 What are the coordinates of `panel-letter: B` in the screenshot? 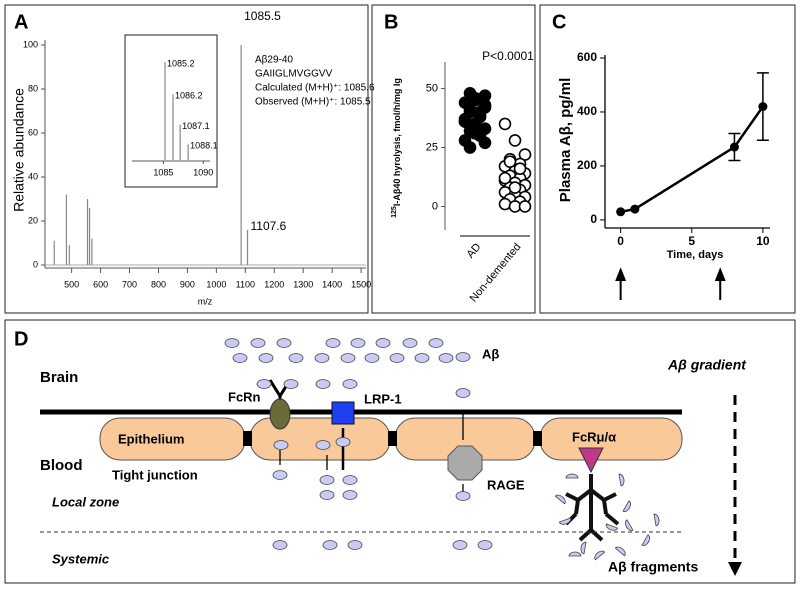 It's located at (391, 22).